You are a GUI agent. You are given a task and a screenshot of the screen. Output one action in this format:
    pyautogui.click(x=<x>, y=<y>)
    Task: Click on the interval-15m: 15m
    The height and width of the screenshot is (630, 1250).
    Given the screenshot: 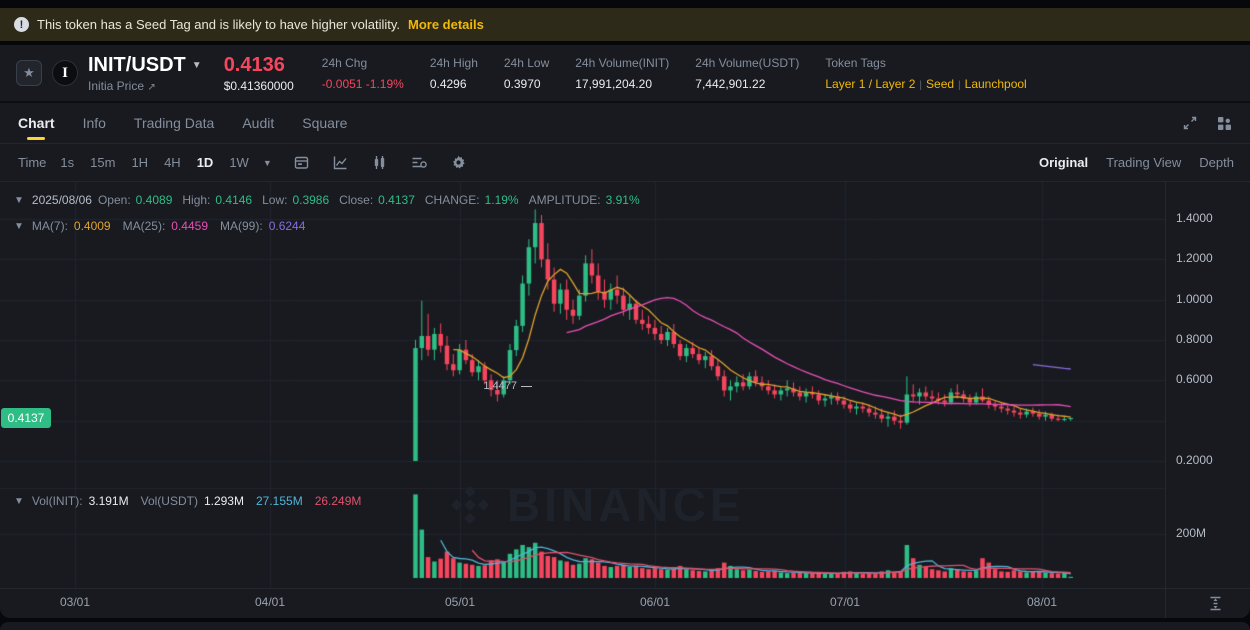 What is the action you would take?
    pyautogui.click(x=103, y=162)
    